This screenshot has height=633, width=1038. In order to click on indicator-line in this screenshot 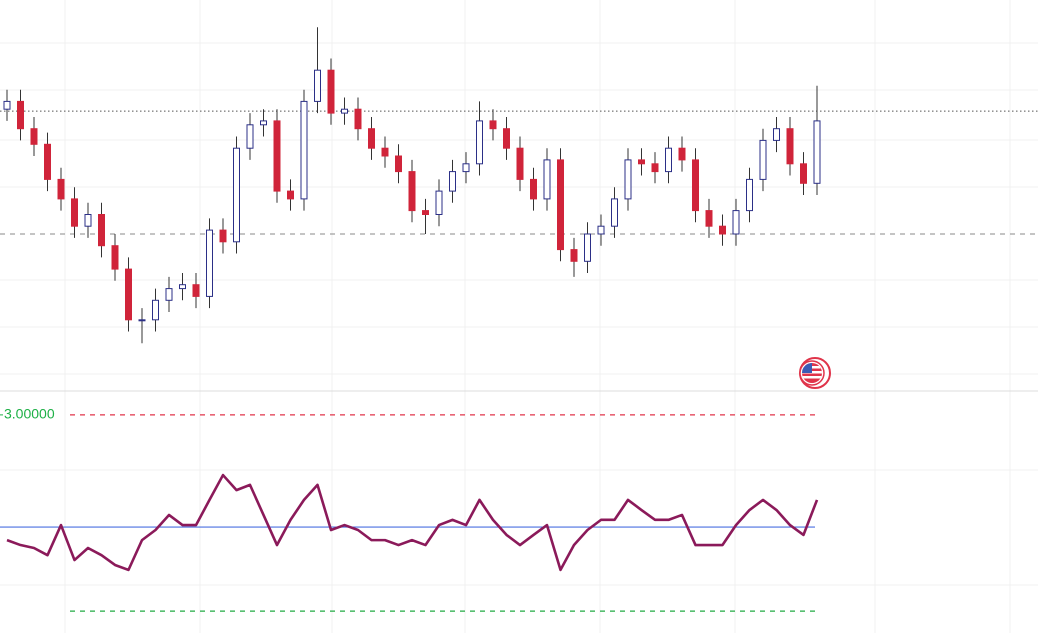, I will do `click(412, 522)`.